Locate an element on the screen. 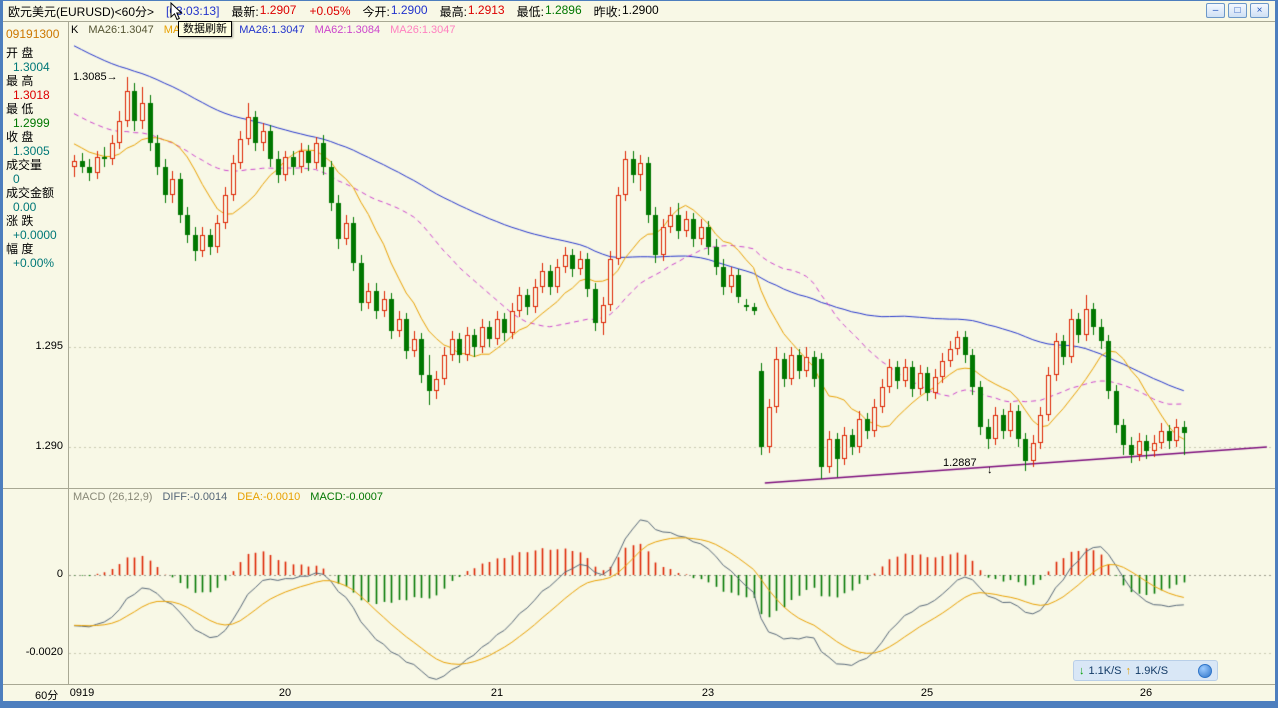 The image size is (1278, 708). legend-diff: DIFF:-0.0014 is located at coordinates (195, 497).